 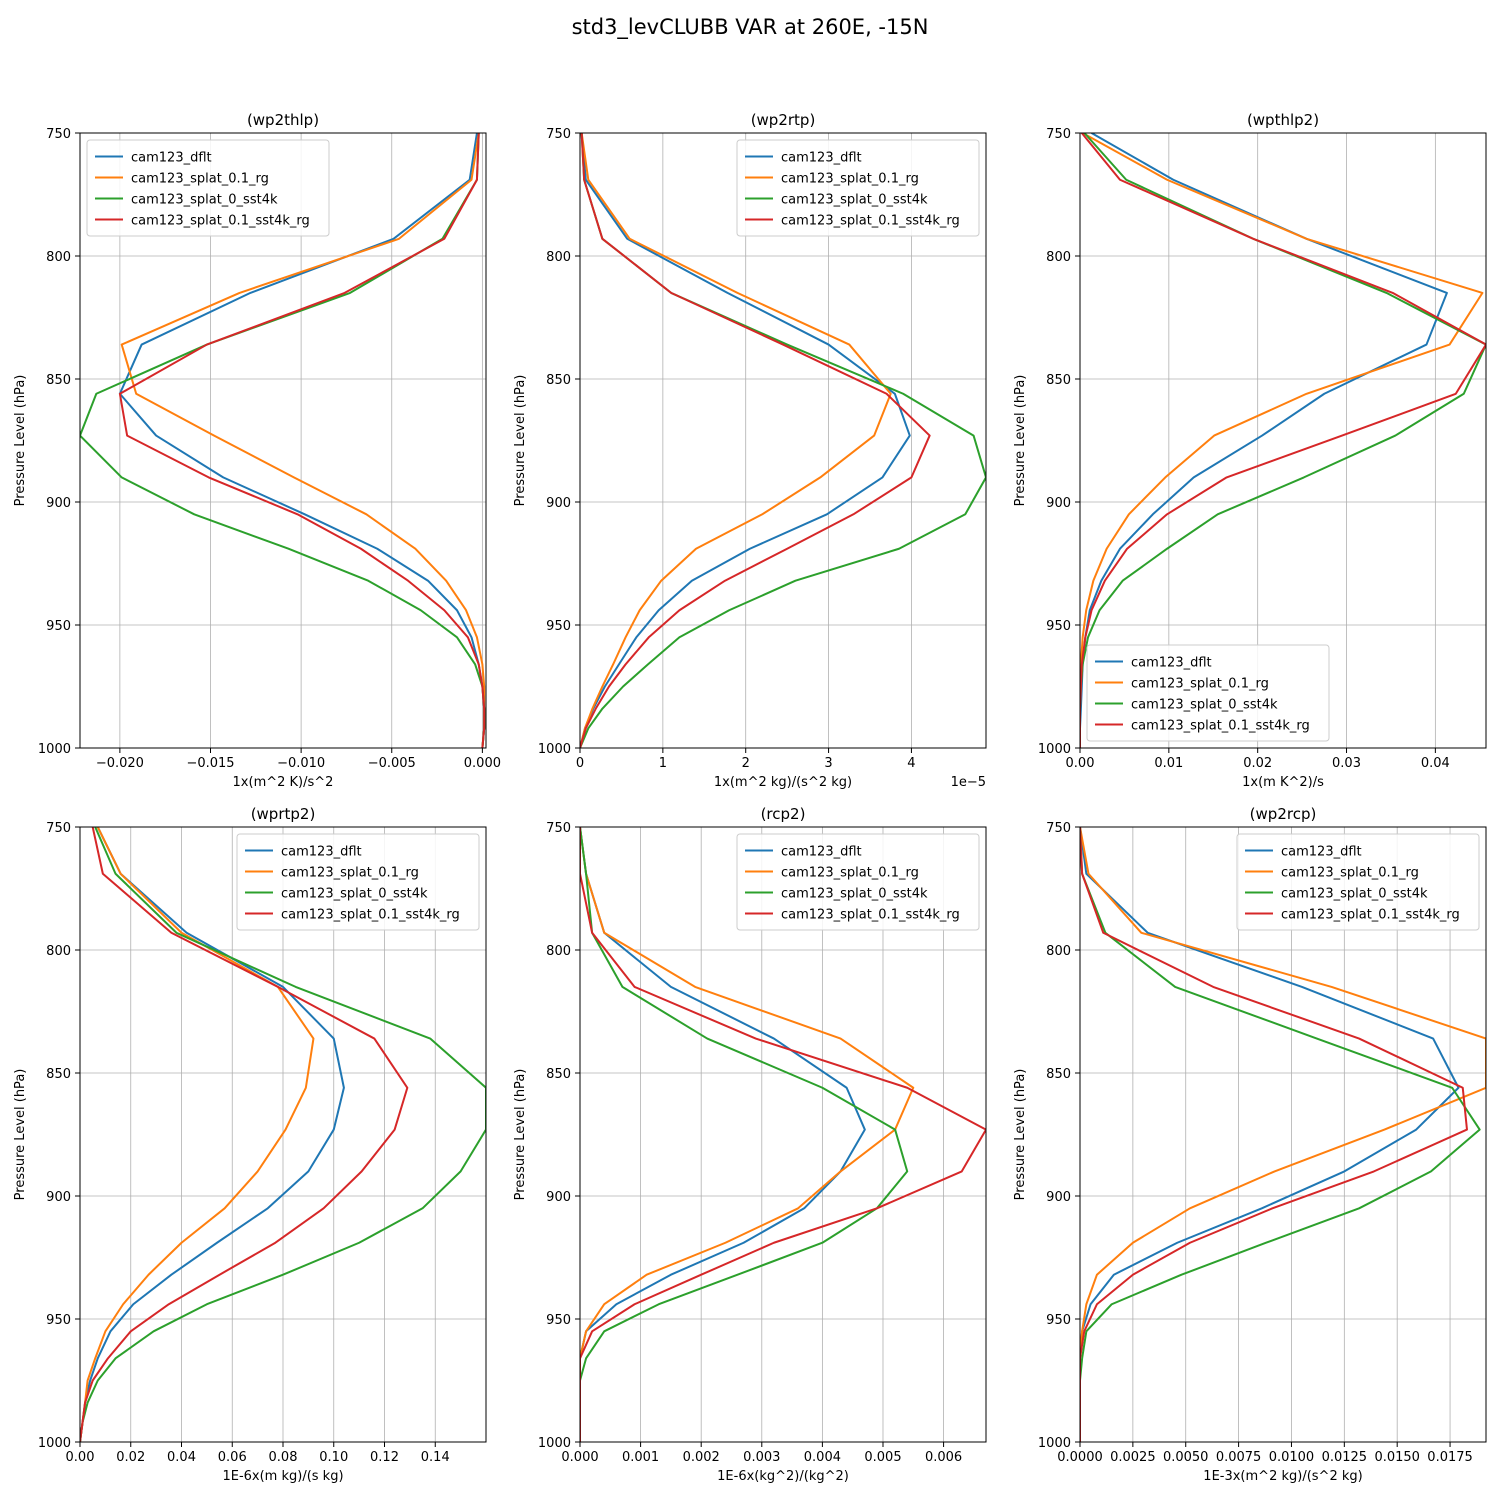 What do you see at coordinates (301, 763) in the screenshot?
I see `x-tick-label: −0.010` at bounding box center [301, 763].